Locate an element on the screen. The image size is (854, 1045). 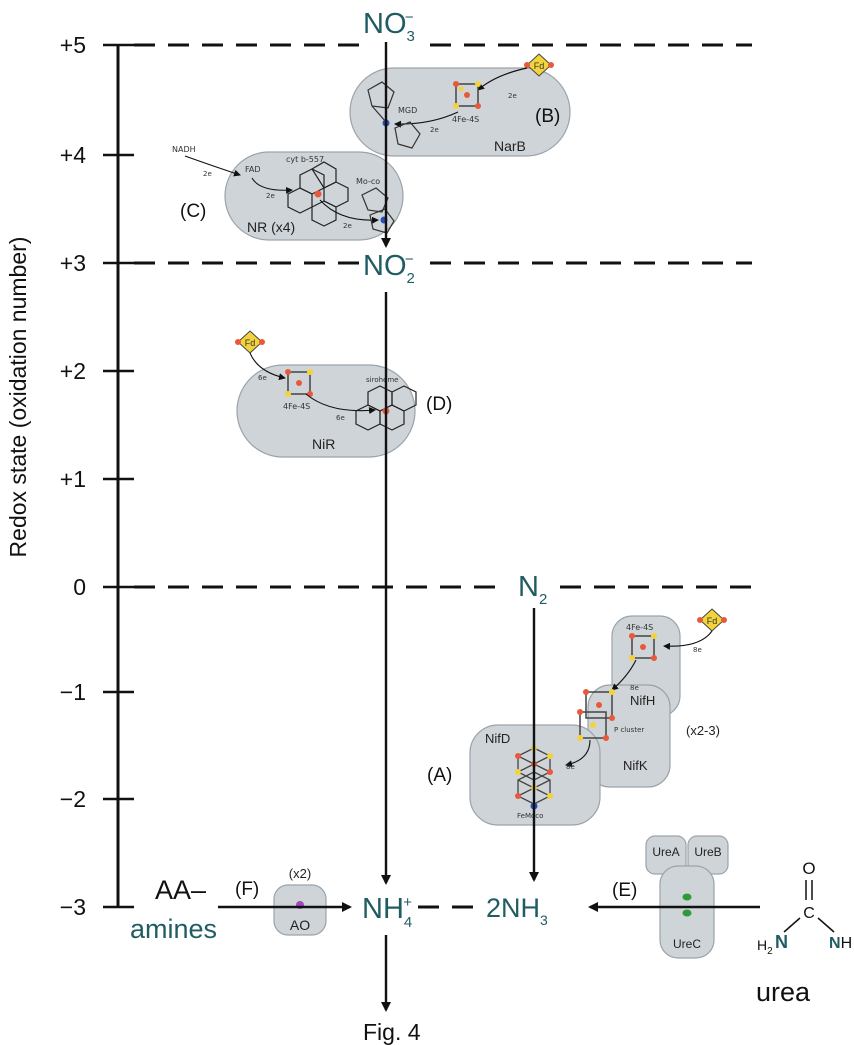
axis-title: Redox state (oxidation number) is located at coordinates (18, 397).